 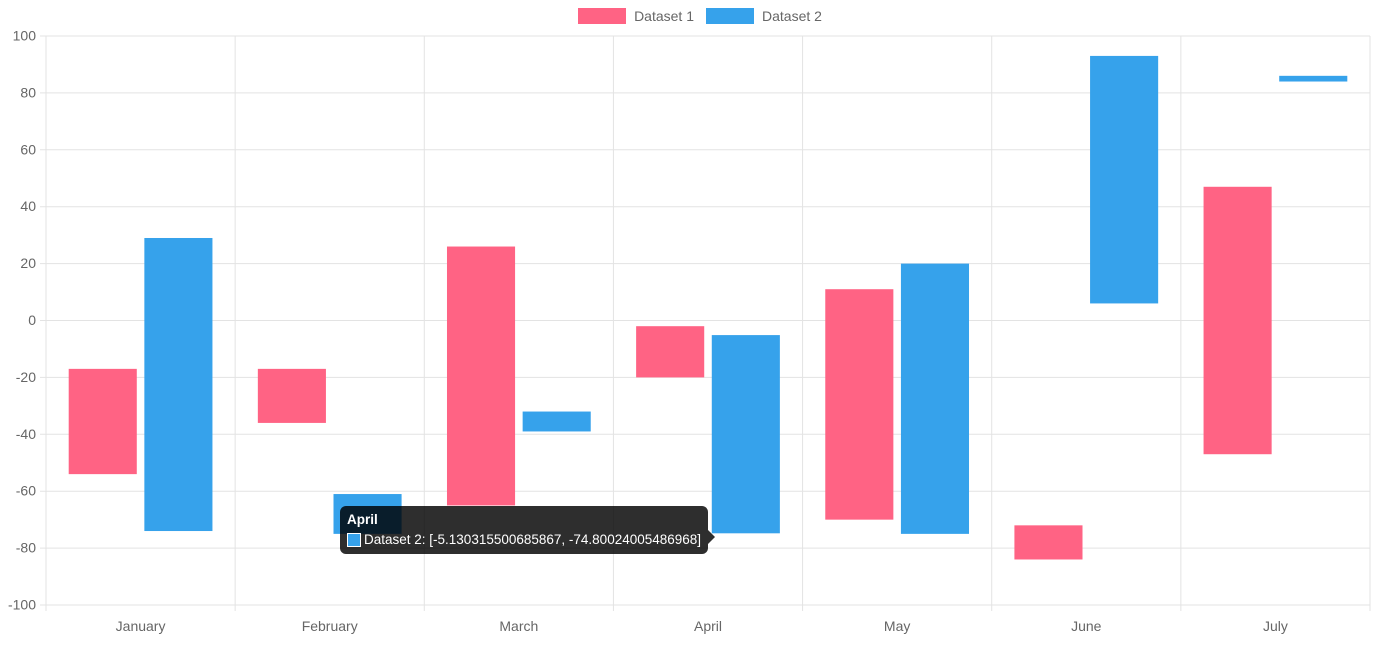 I want to click on y-tick-label: 60, so click(x=28, y=149).